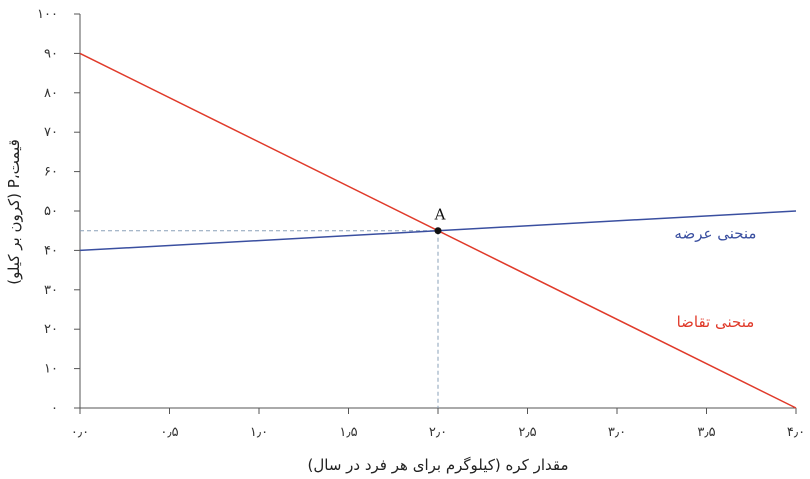  Describe the element at coordinates (438, 231) in the screenshot. I see `equilibrium-point` at that location.